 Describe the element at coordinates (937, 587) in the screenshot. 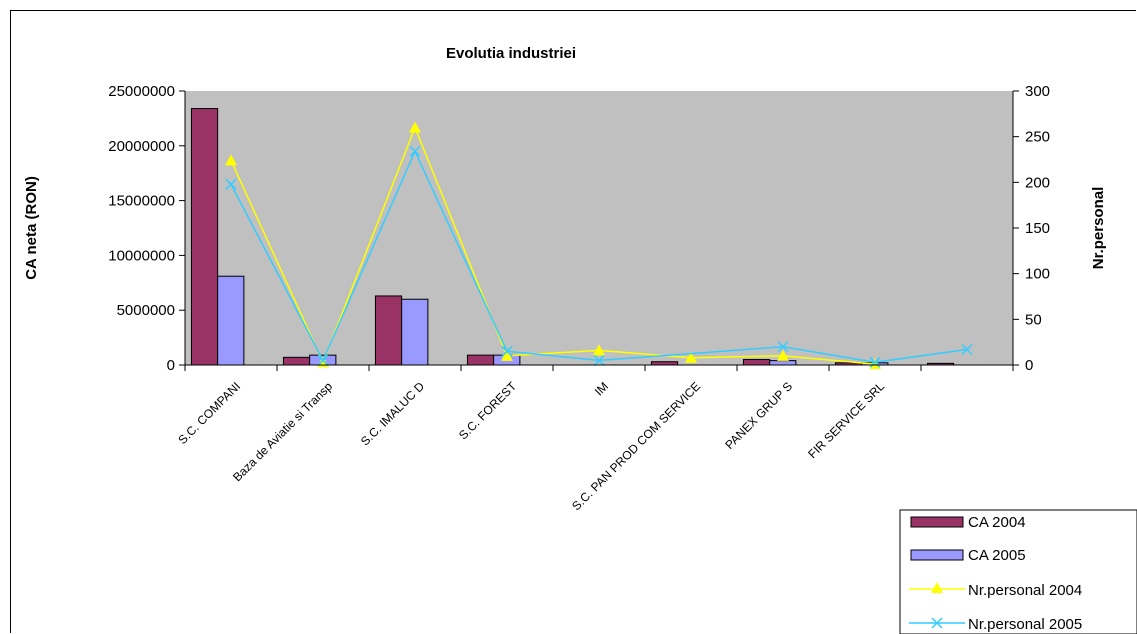

I see `legend-marker-personal-2004` at that location.